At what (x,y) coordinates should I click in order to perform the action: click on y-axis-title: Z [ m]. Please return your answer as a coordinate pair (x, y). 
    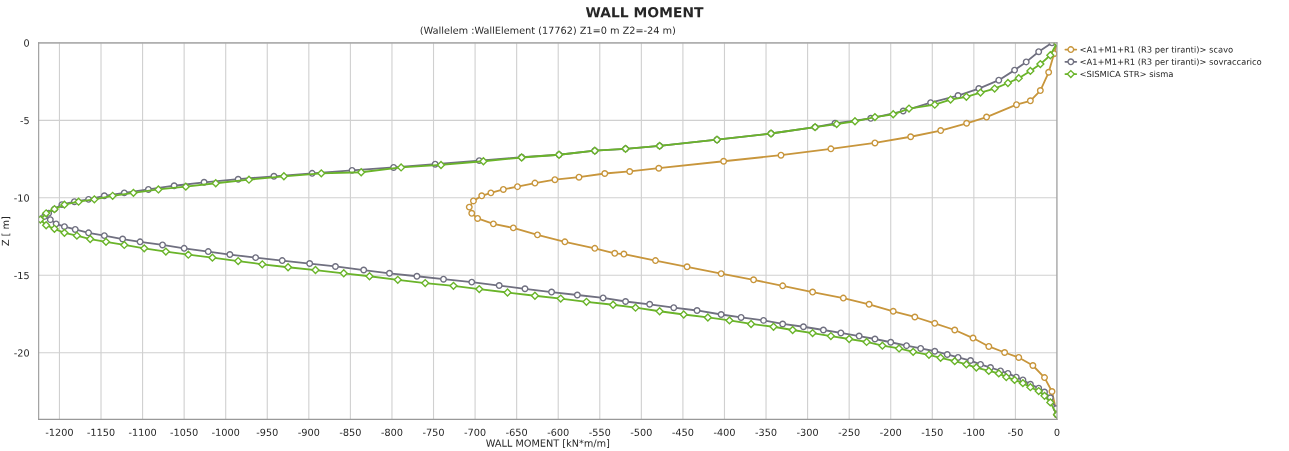
    Looking at the image, I should click on (6, 231).